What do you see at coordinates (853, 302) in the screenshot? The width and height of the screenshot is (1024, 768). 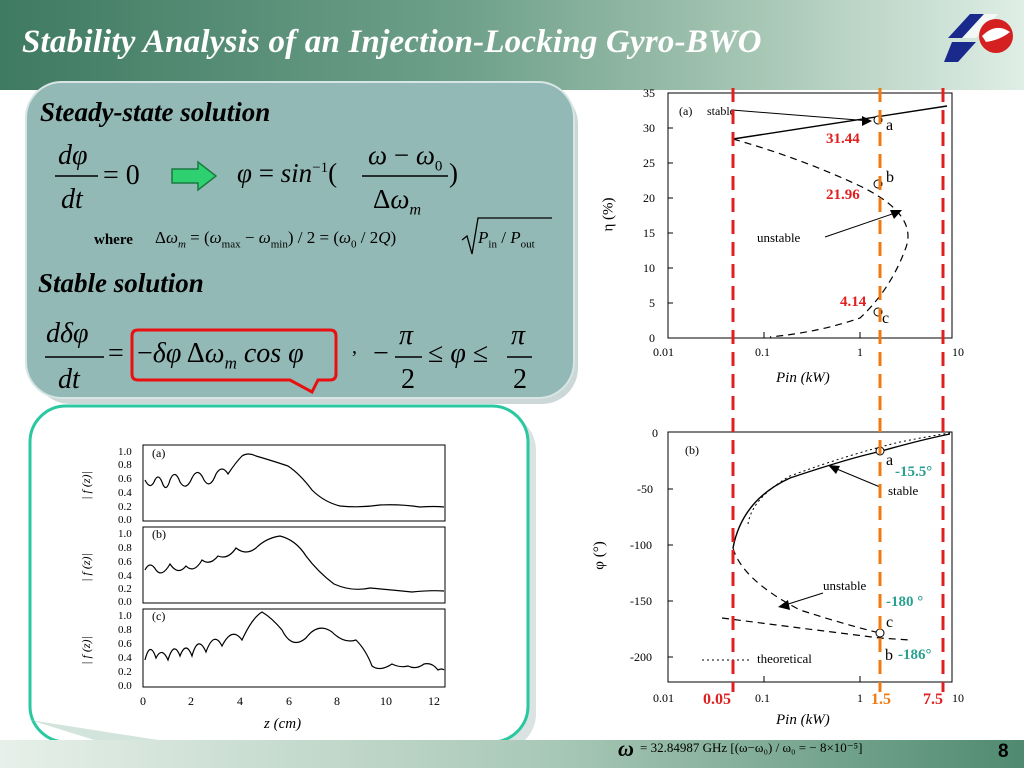 I see `eta-value-c: 4.14` at bounding box center [853, 302].